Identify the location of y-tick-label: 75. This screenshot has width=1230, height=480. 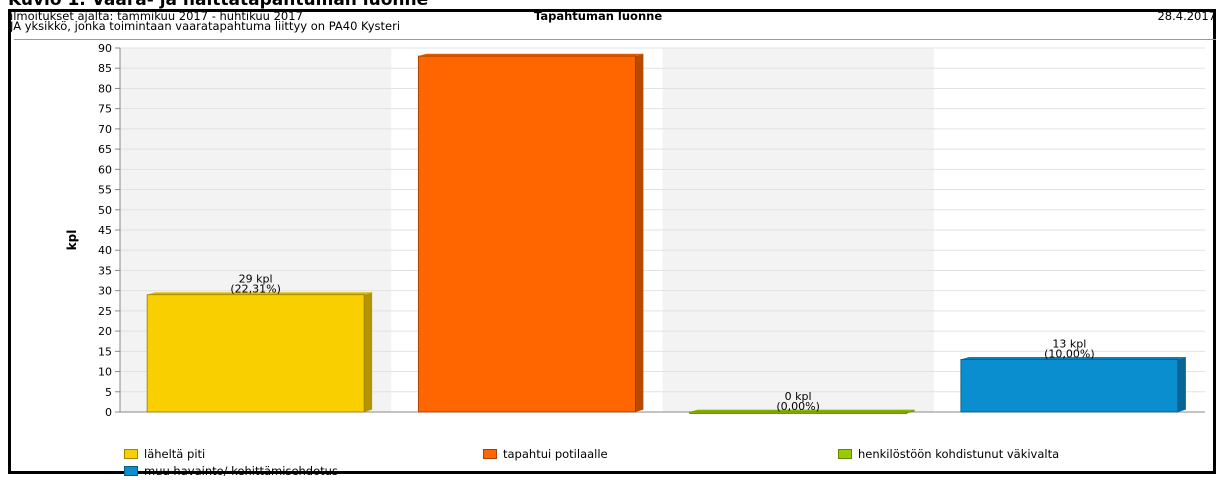
(105, 109).